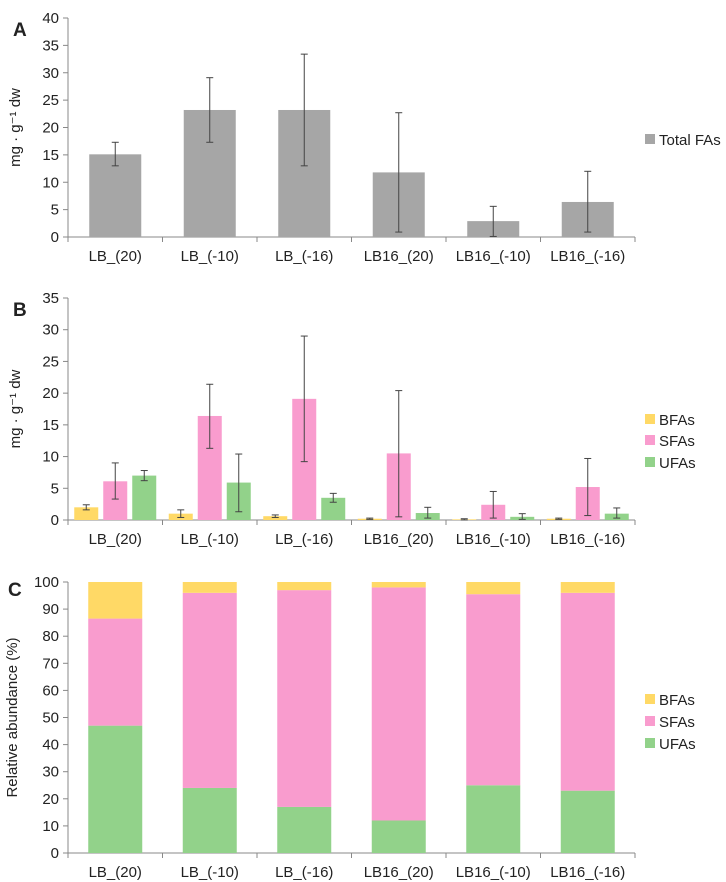  What do you see at coordinates (50, 636) in the screenshot?
I see `y-tick-label: 80` at bounding box center [50, 636].